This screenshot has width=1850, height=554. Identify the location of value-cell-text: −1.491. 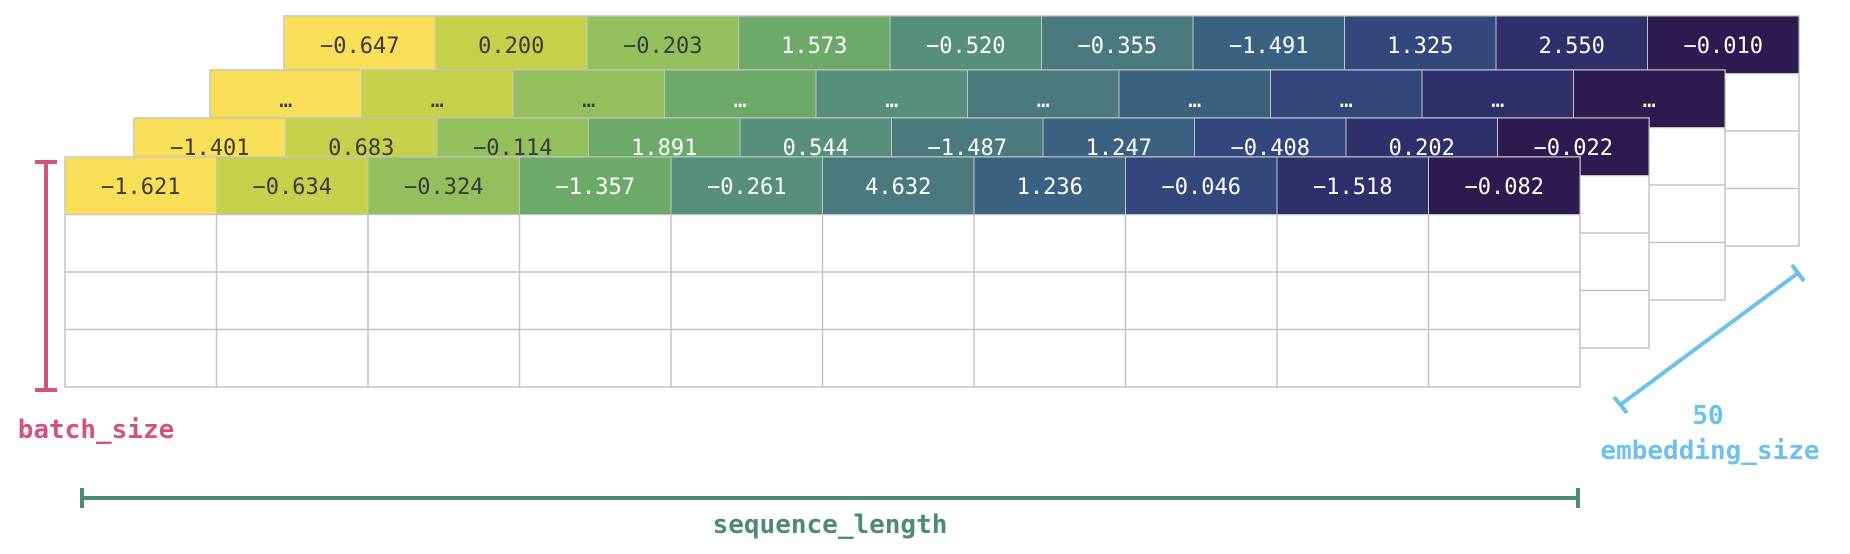
(1268, 46).